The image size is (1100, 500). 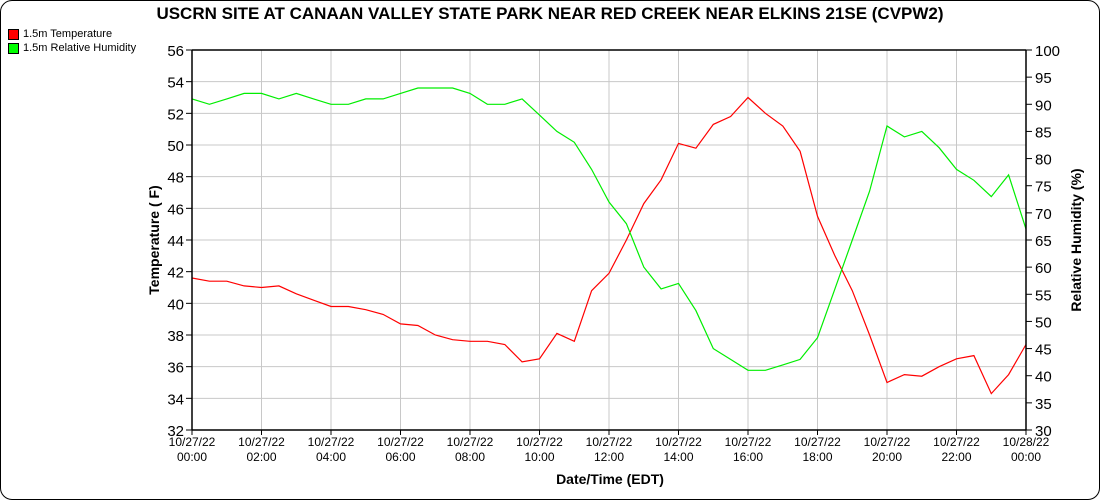 I want to click on y-tick-label-right: 55, so click(x=1043, y=295).